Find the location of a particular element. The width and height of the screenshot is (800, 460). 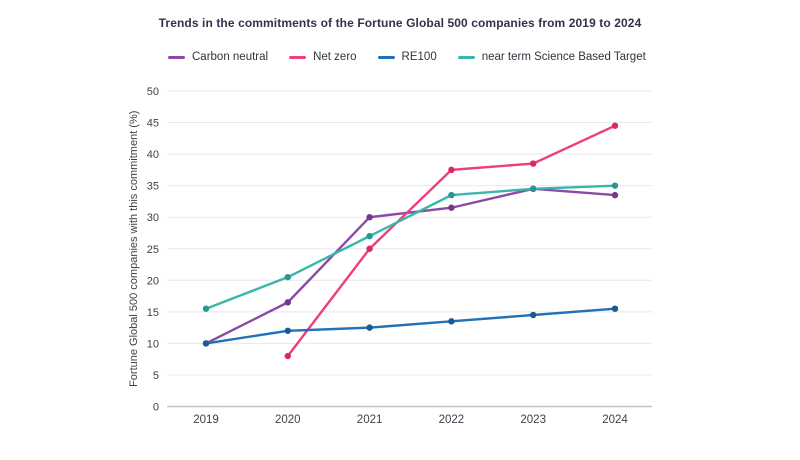

x-tick-label: 2022 is located at coordinates (452, 420).